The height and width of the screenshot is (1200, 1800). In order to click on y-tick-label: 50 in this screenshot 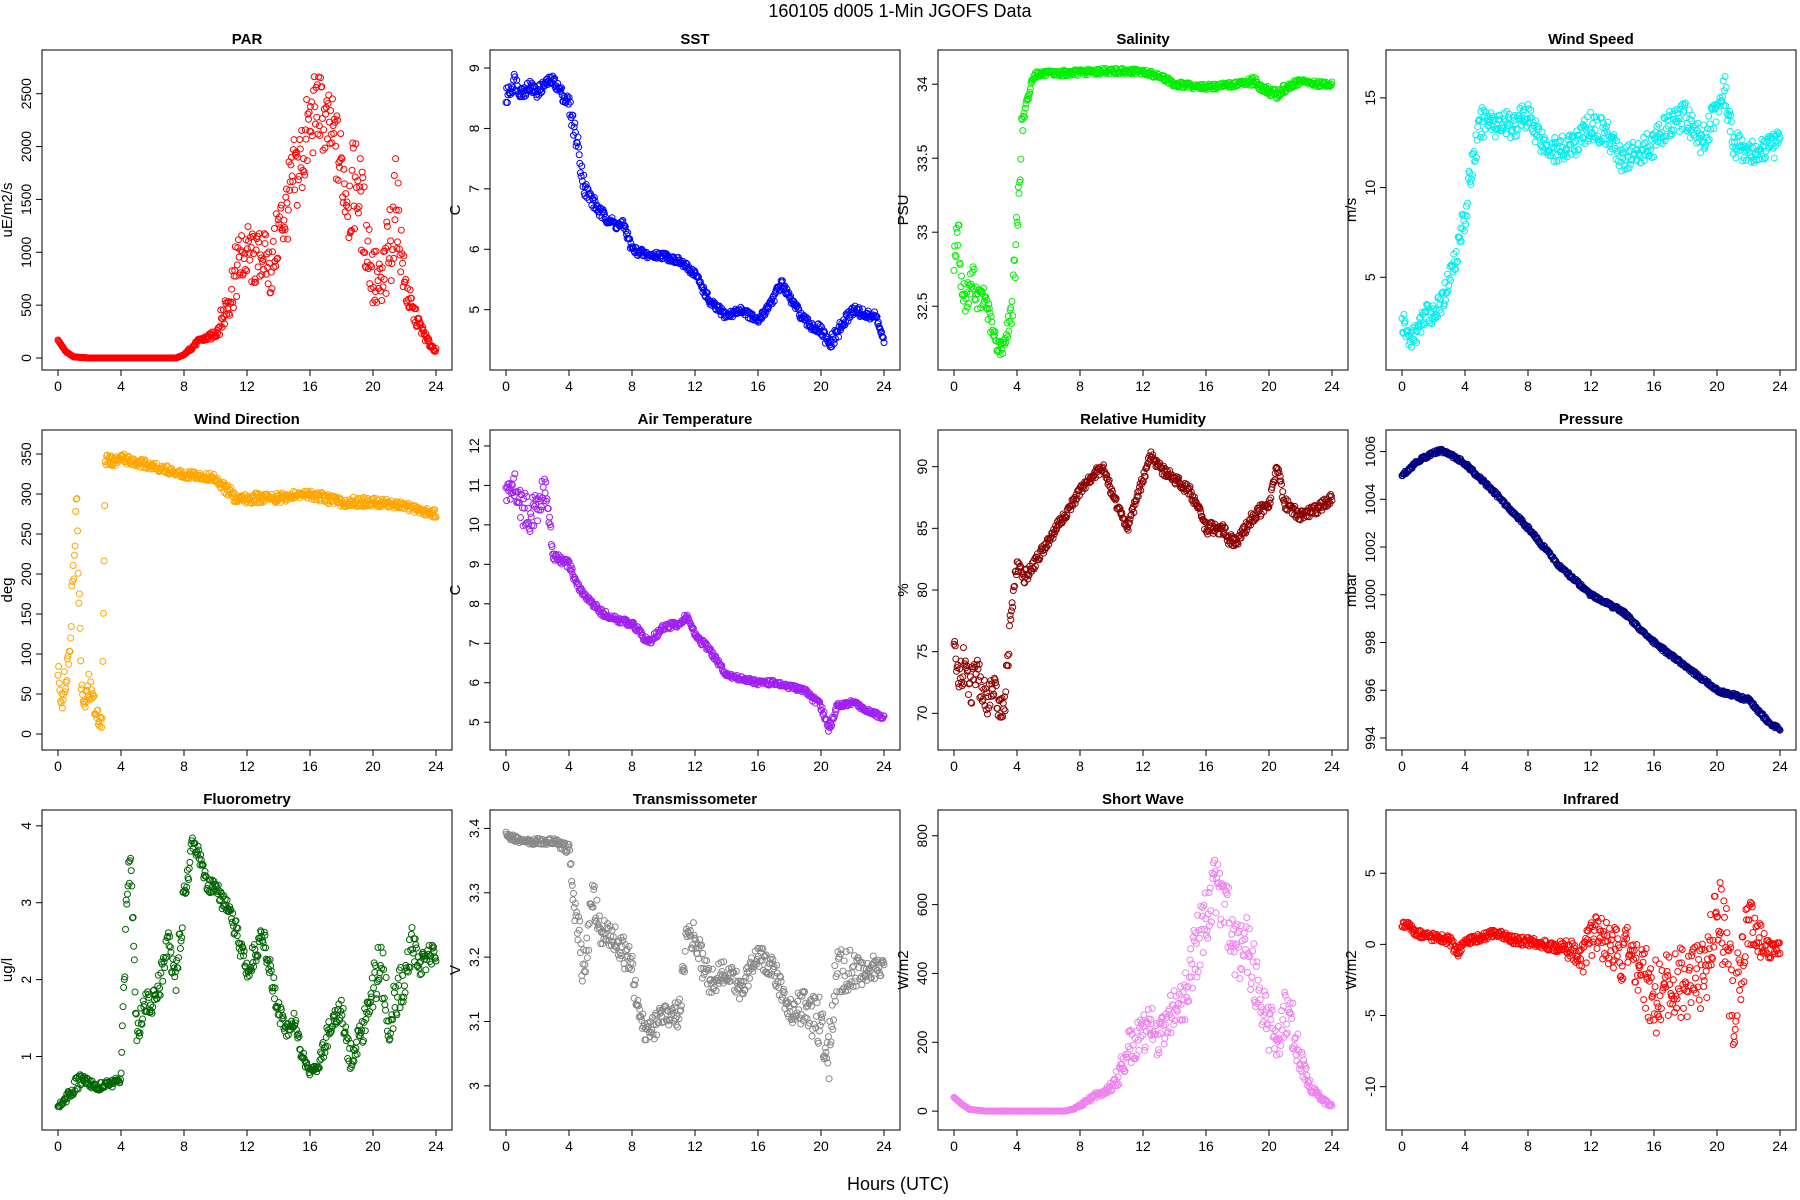, I will do `click(26, 694)`.